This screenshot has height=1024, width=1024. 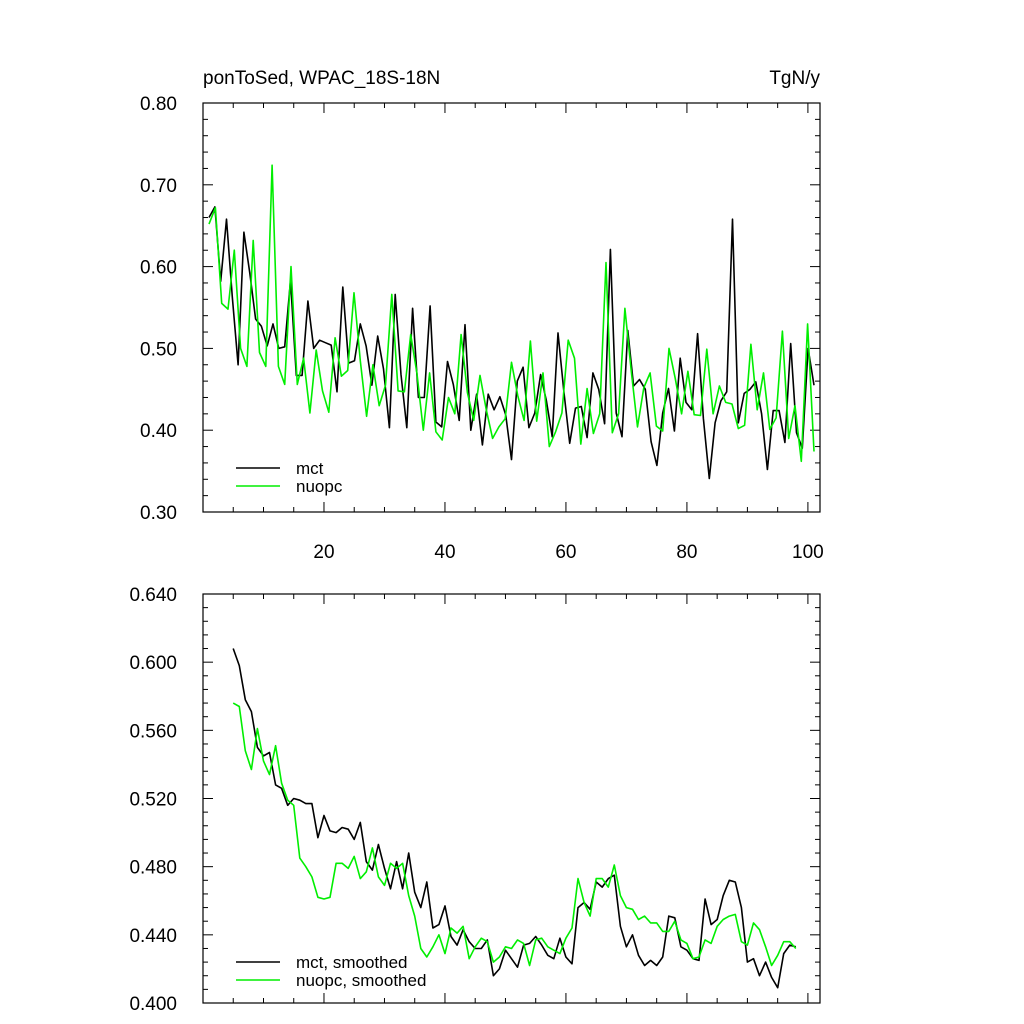 I want to click on y-tick-label: 0.50, so click(x=158, y=349).